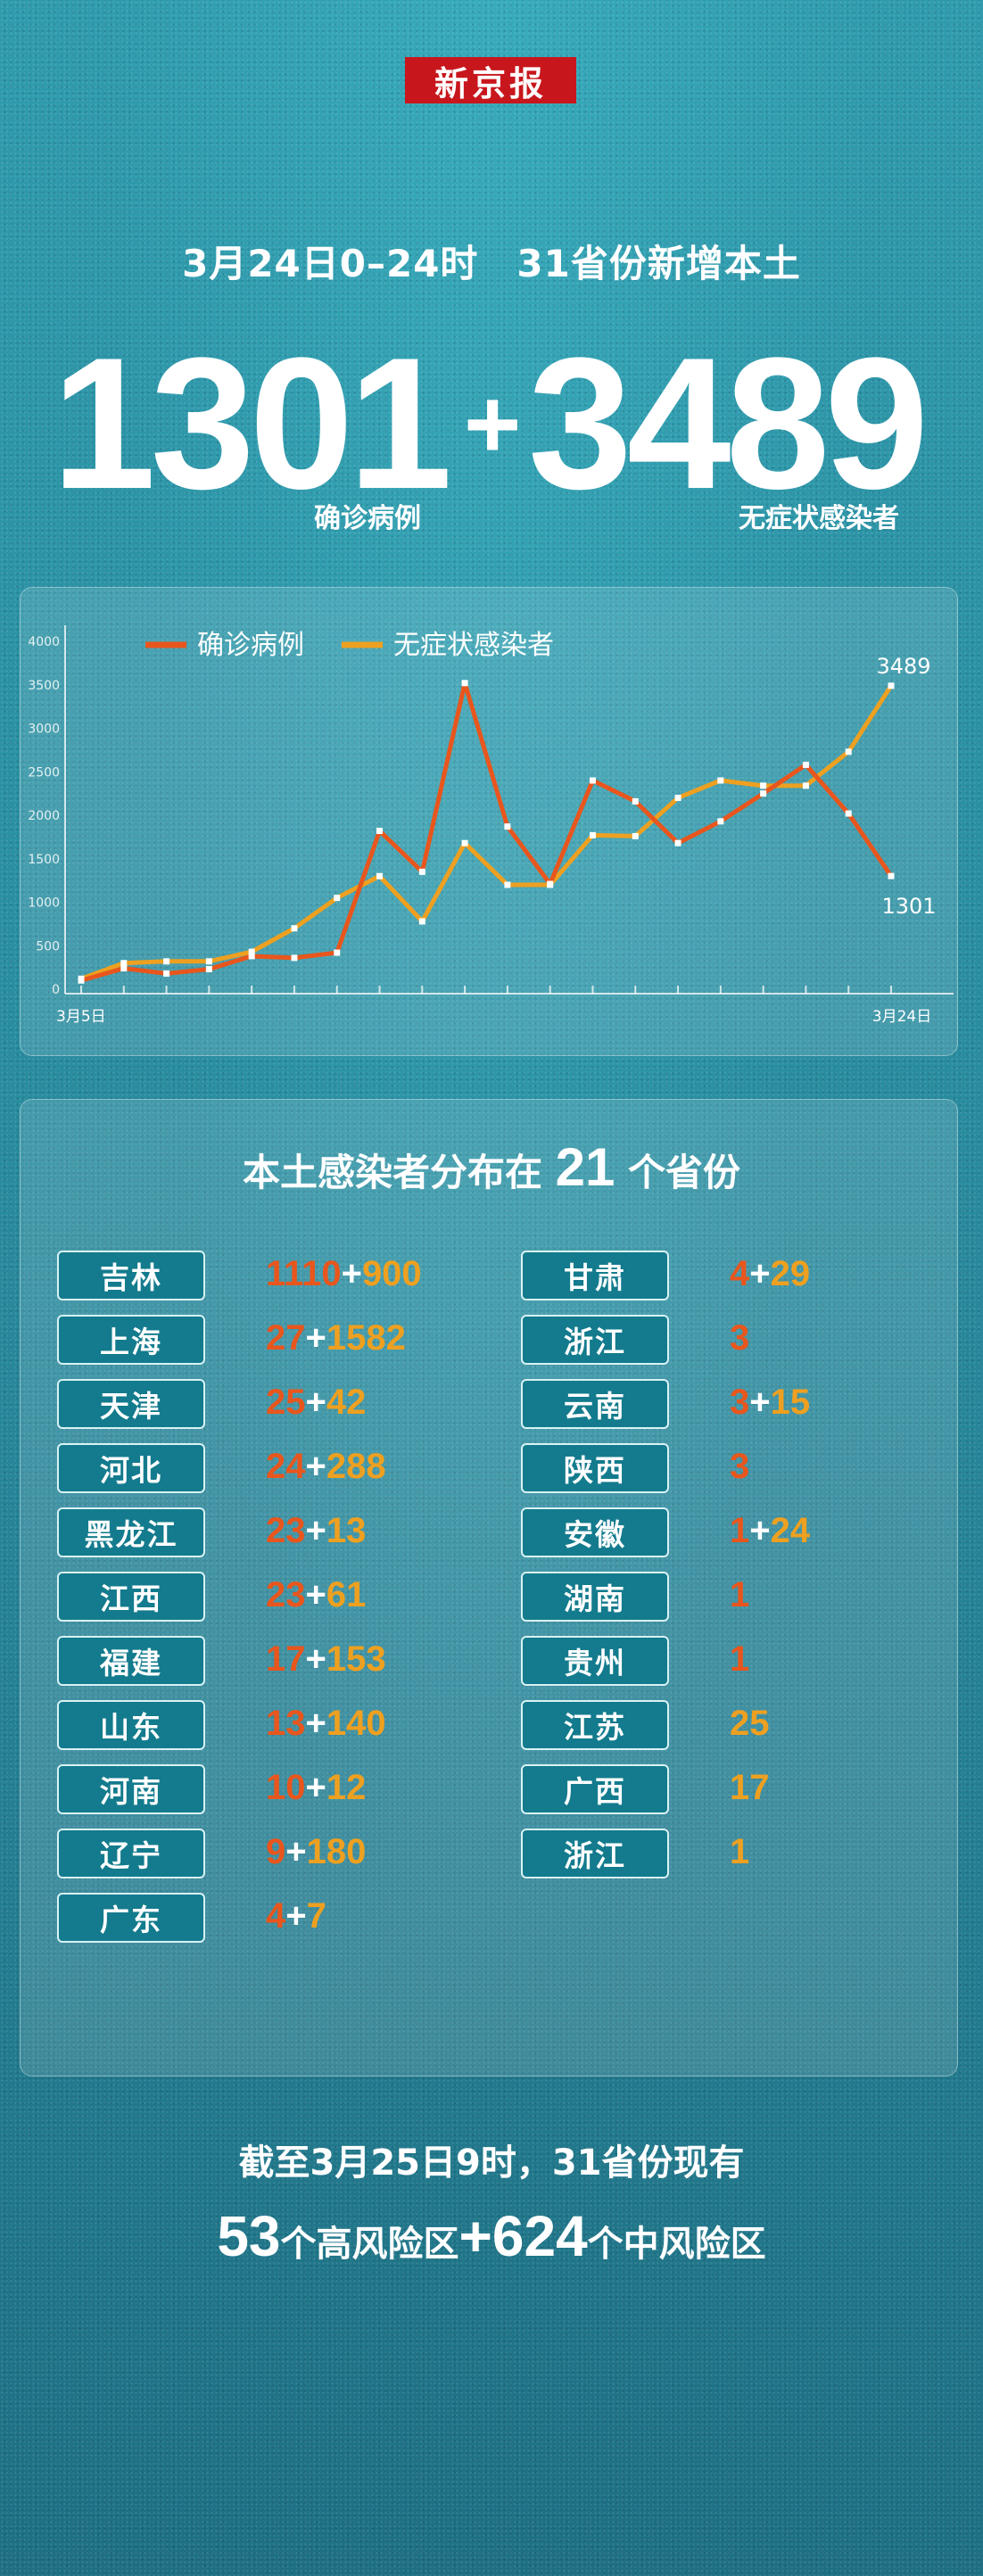 The height and width of the screenshot is (2576, 983). I want to click on asymptomatic-count: 25, so click(750, 1724).